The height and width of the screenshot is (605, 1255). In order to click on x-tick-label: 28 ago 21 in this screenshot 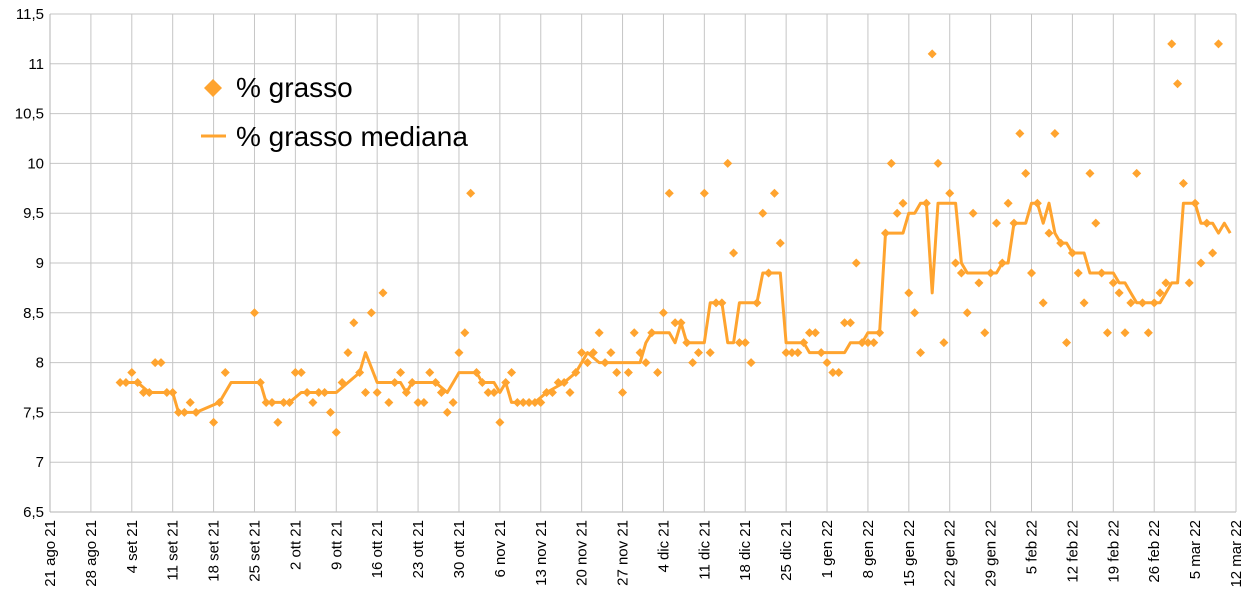, I will do `click(91, 553)`.